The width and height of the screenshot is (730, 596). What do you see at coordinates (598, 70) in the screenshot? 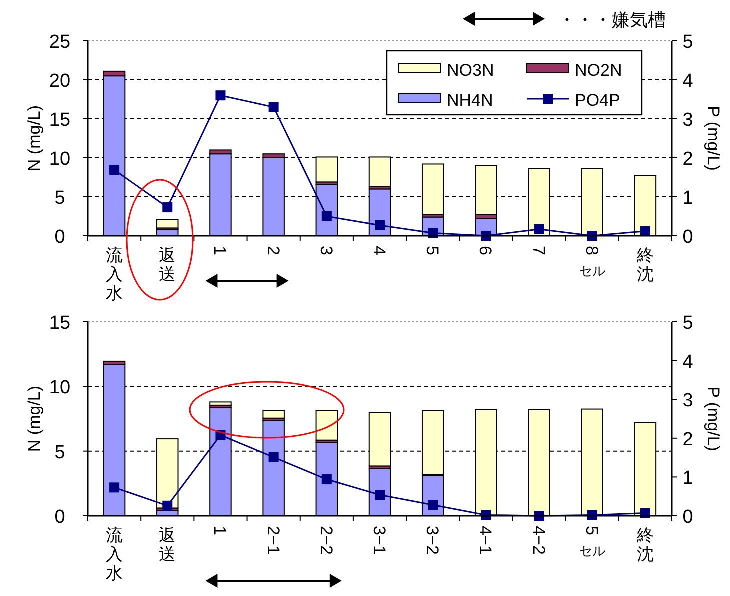
I see `legend-label: NO2N` at bounding box center [598, 70].